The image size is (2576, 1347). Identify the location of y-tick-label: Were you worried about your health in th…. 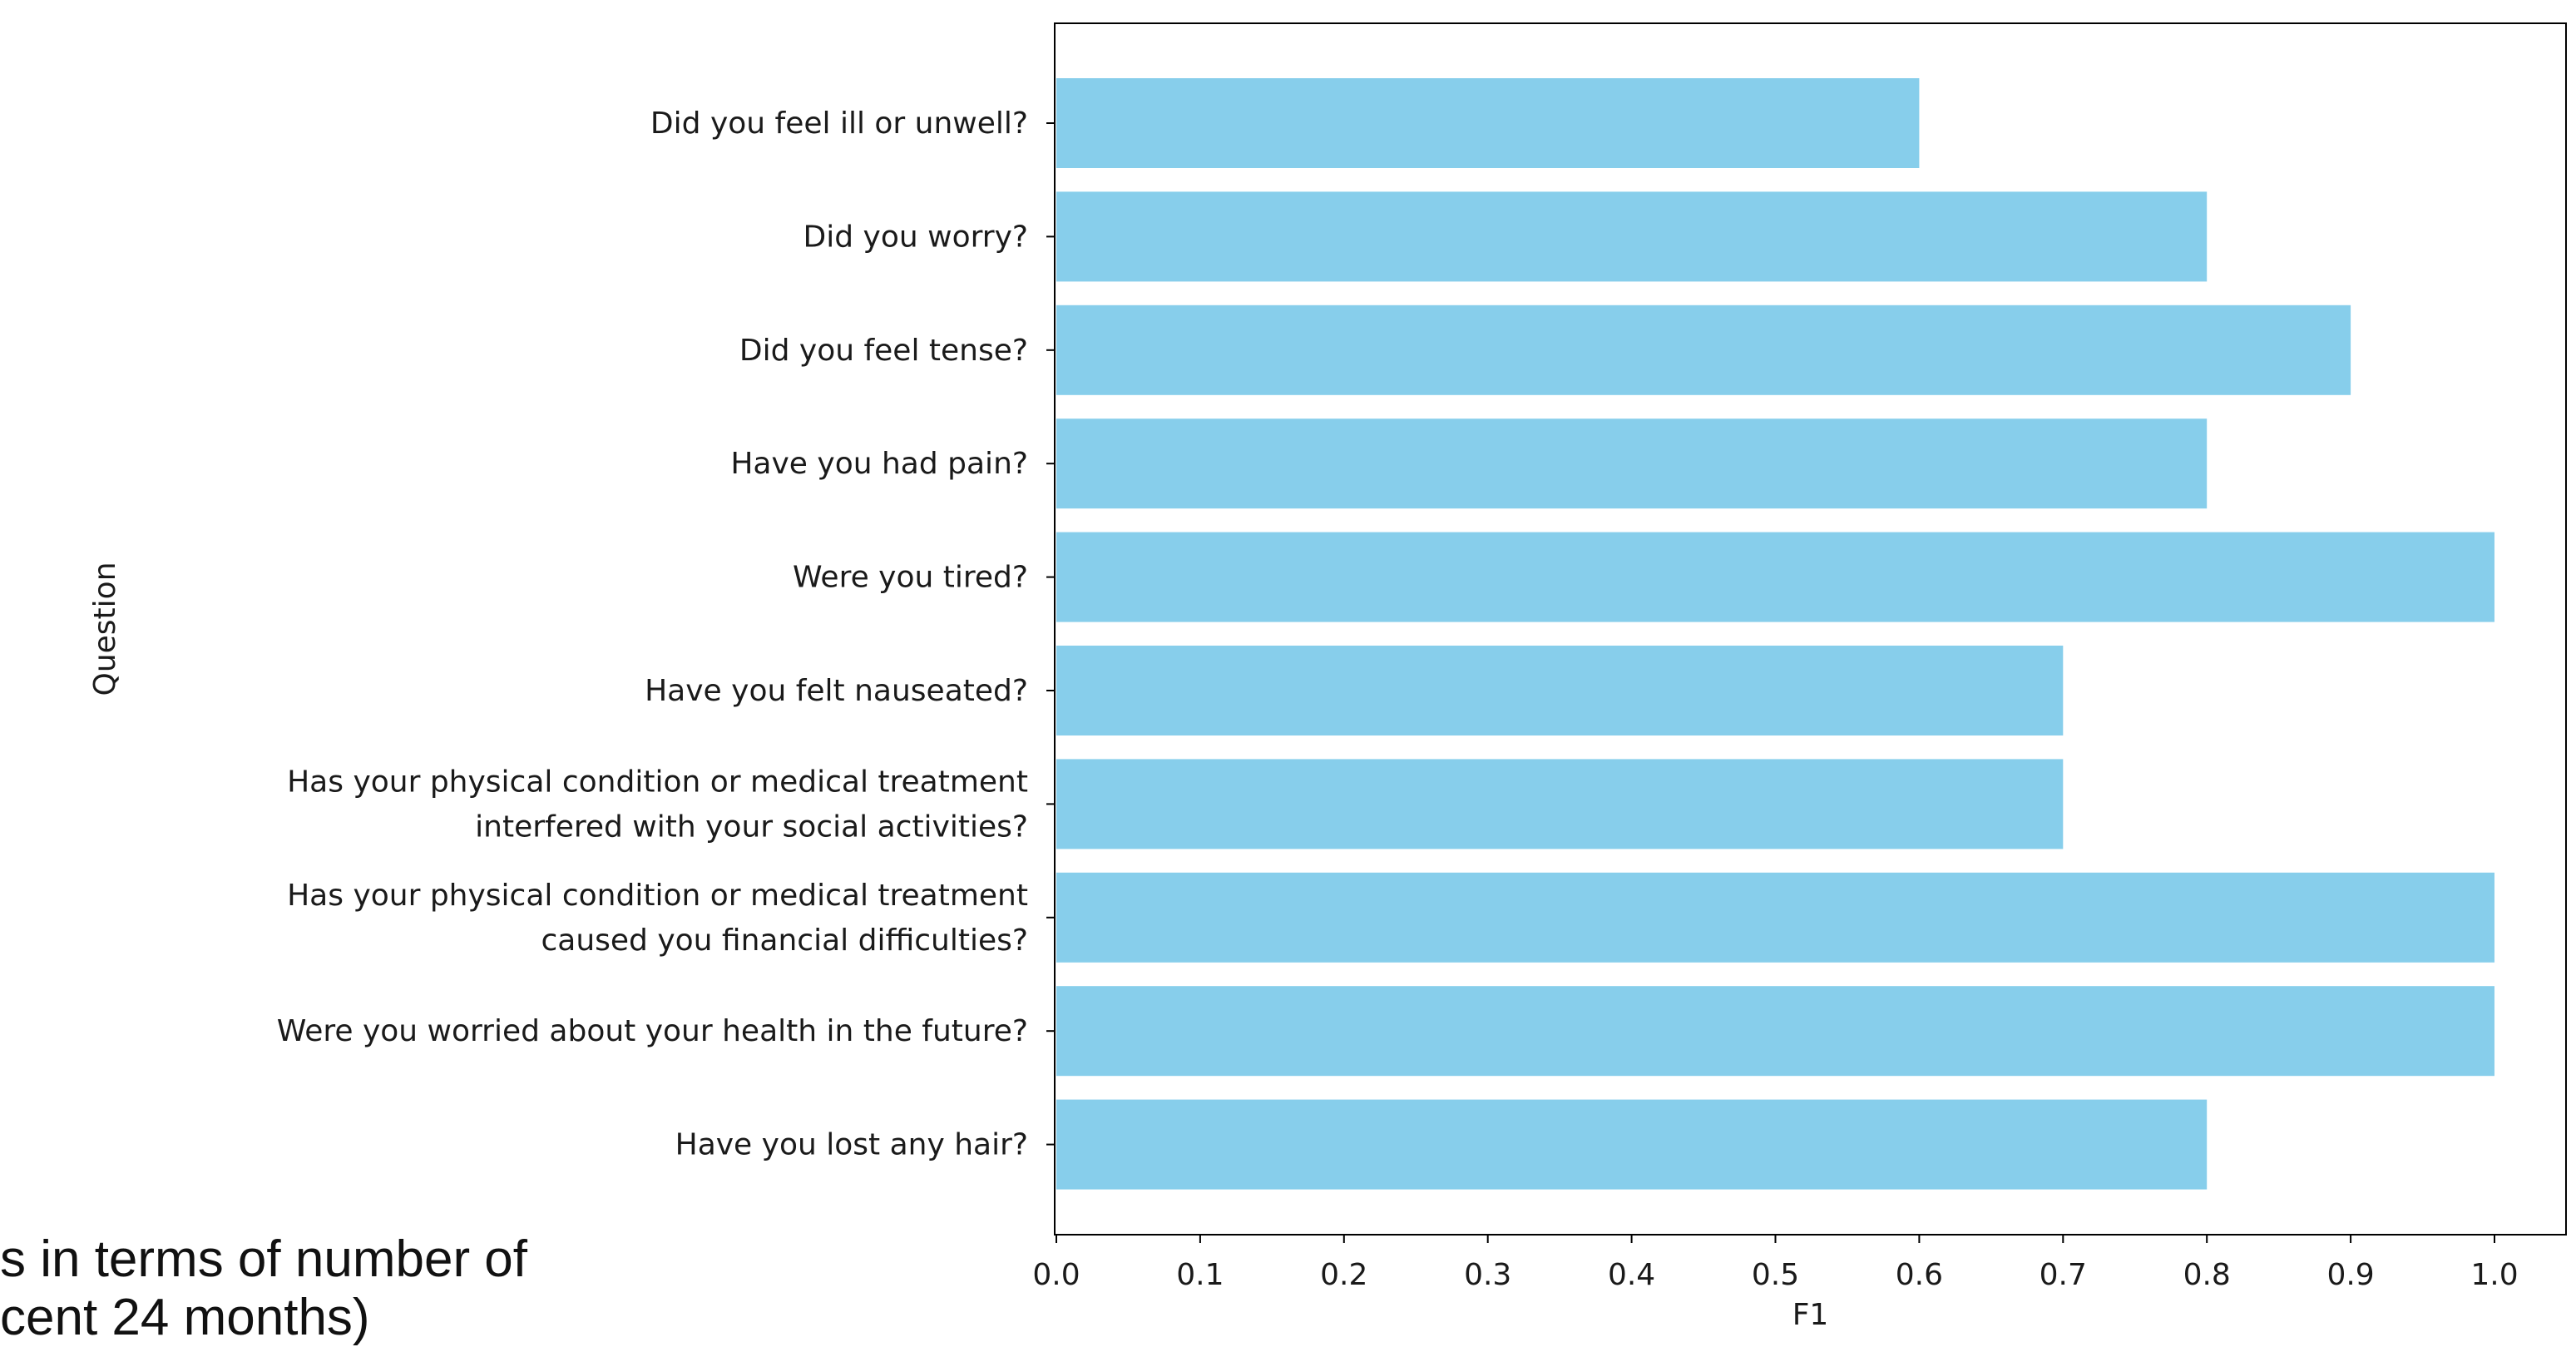
(652, 1031).